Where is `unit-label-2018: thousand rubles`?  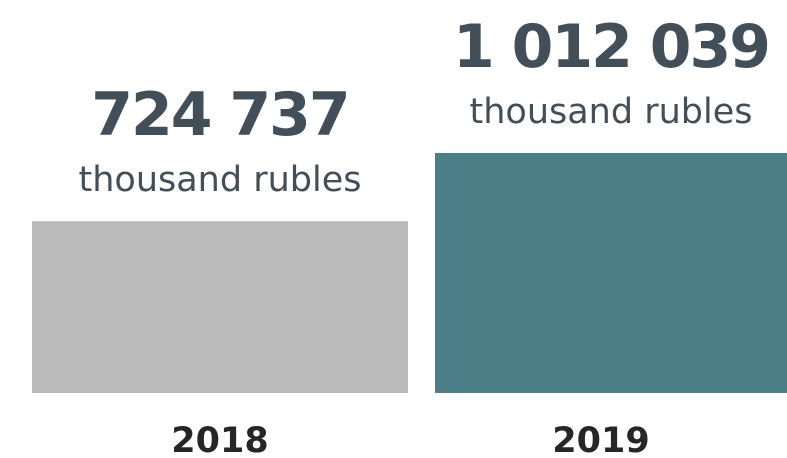
unit-label-2018: thousand rubles is located at coordinates (220, 180).